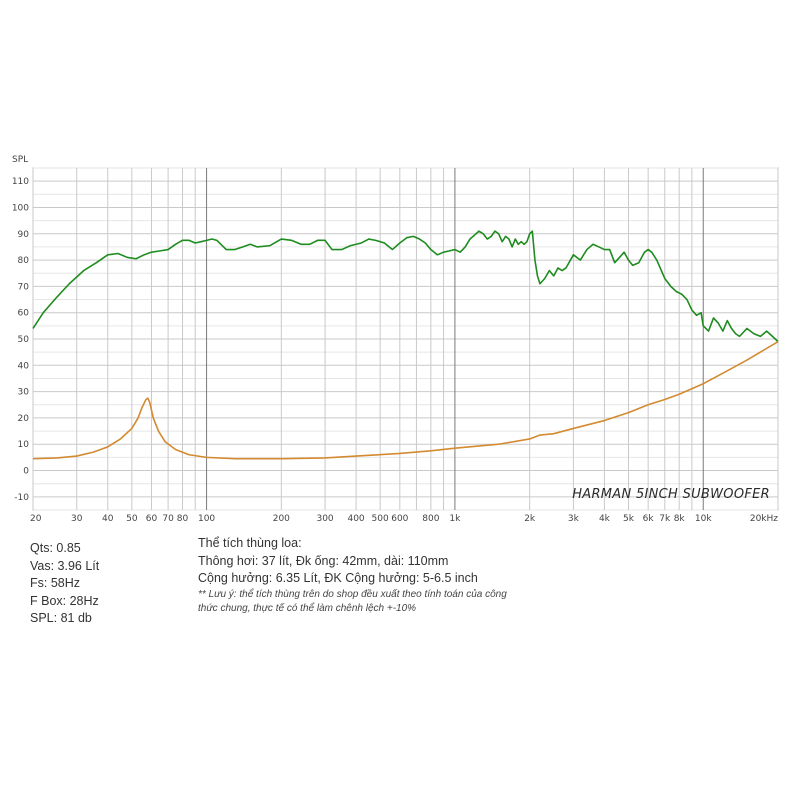 Image resolution: width=800 pixels, height=800 pixels. I want to click on x-tick-label: 2k, so click(530, 519).